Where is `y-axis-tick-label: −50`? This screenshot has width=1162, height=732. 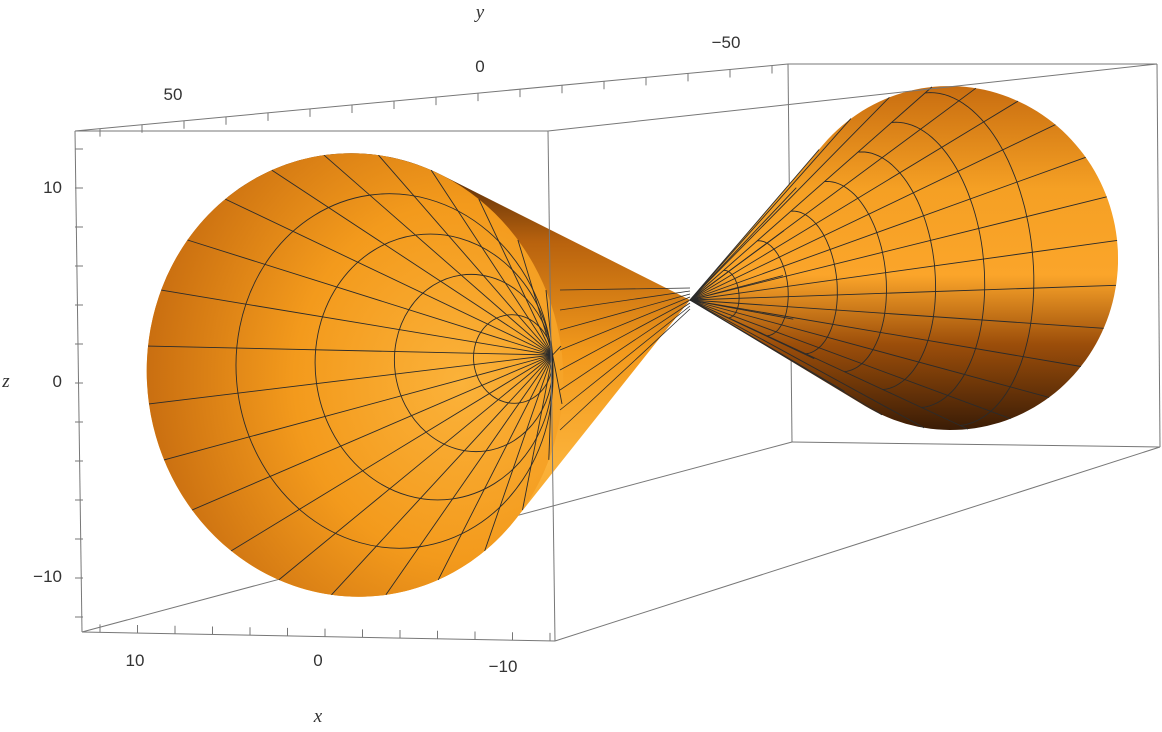 y-axis-tick-label: −50 is located at coordinates (726, 42).